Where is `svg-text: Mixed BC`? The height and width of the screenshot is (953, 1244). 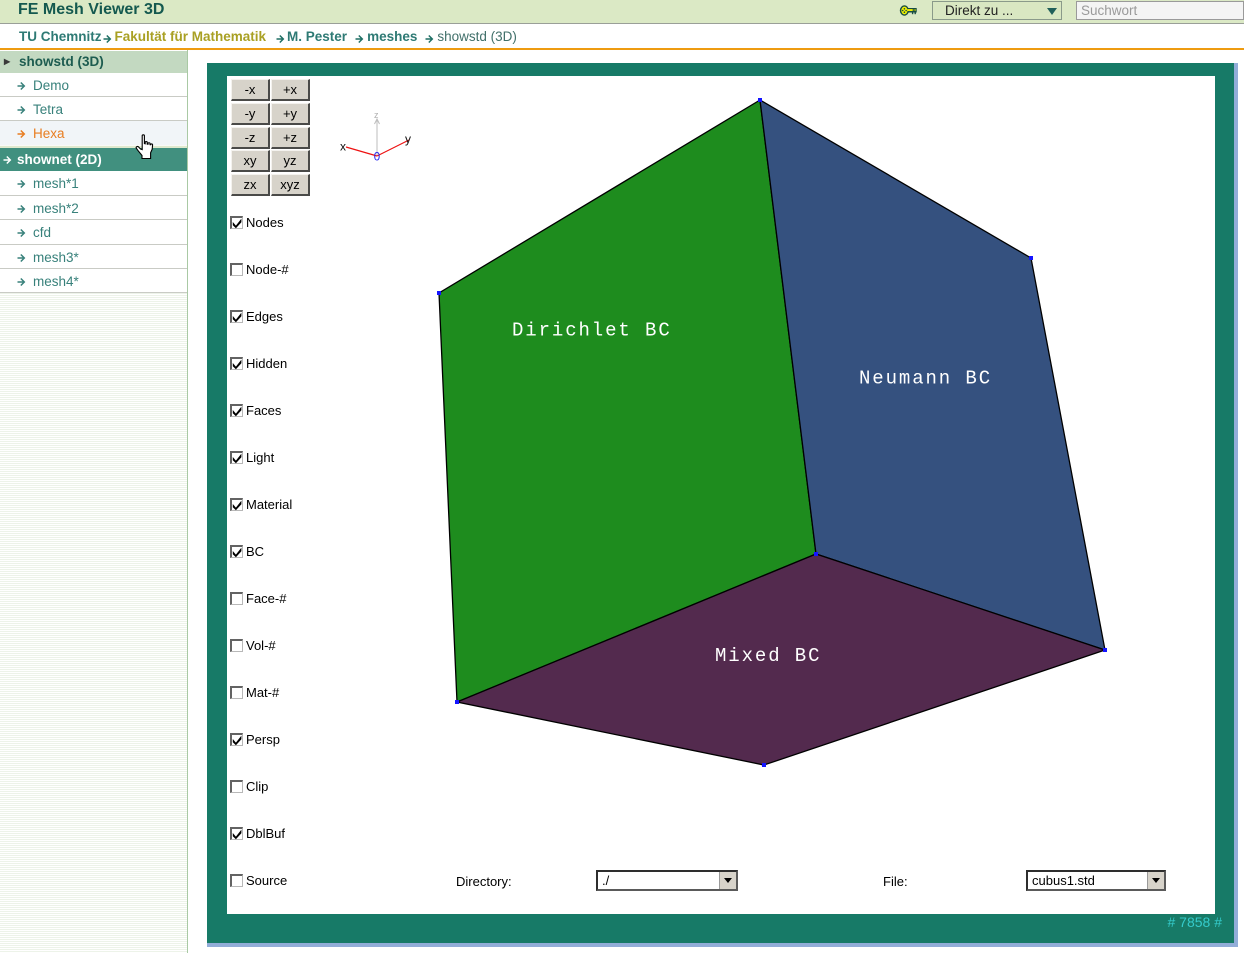 svg-text: Mixed BC is located at coordinates (768, 656).